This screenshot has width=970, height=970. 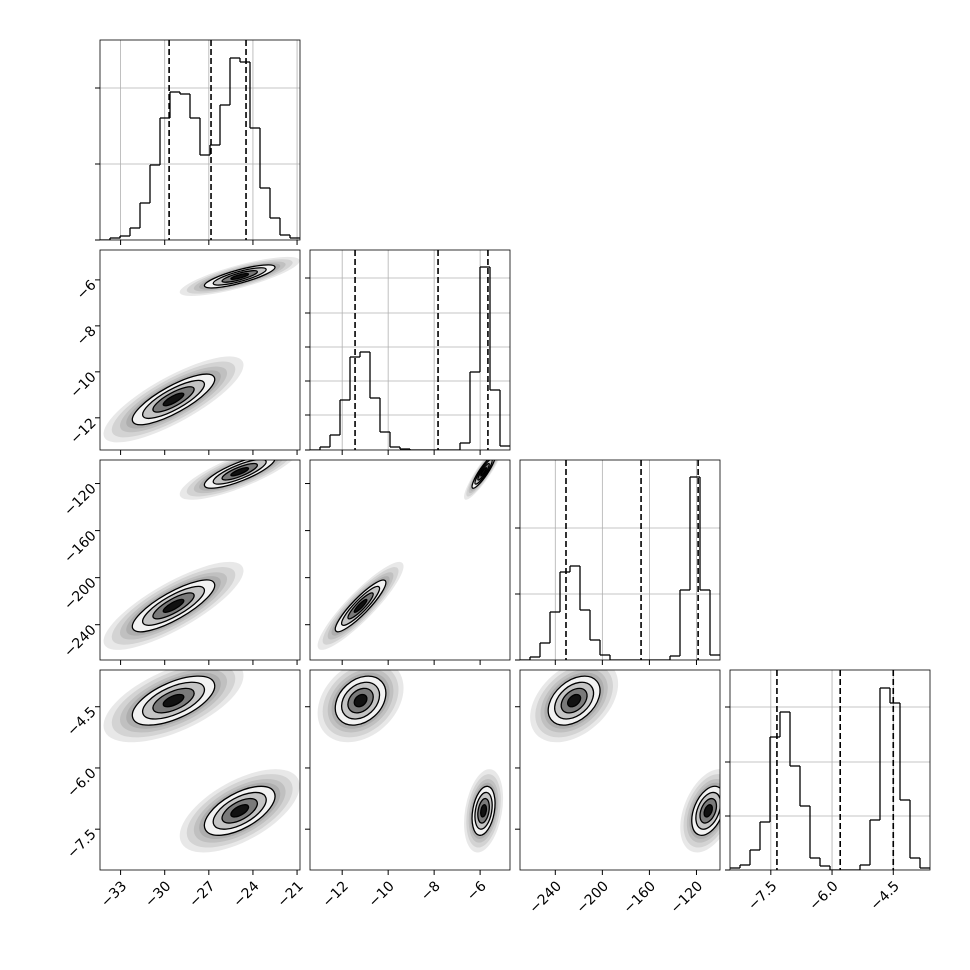 I want to click on x-tick-label: −27, so click(x=202, y=894).